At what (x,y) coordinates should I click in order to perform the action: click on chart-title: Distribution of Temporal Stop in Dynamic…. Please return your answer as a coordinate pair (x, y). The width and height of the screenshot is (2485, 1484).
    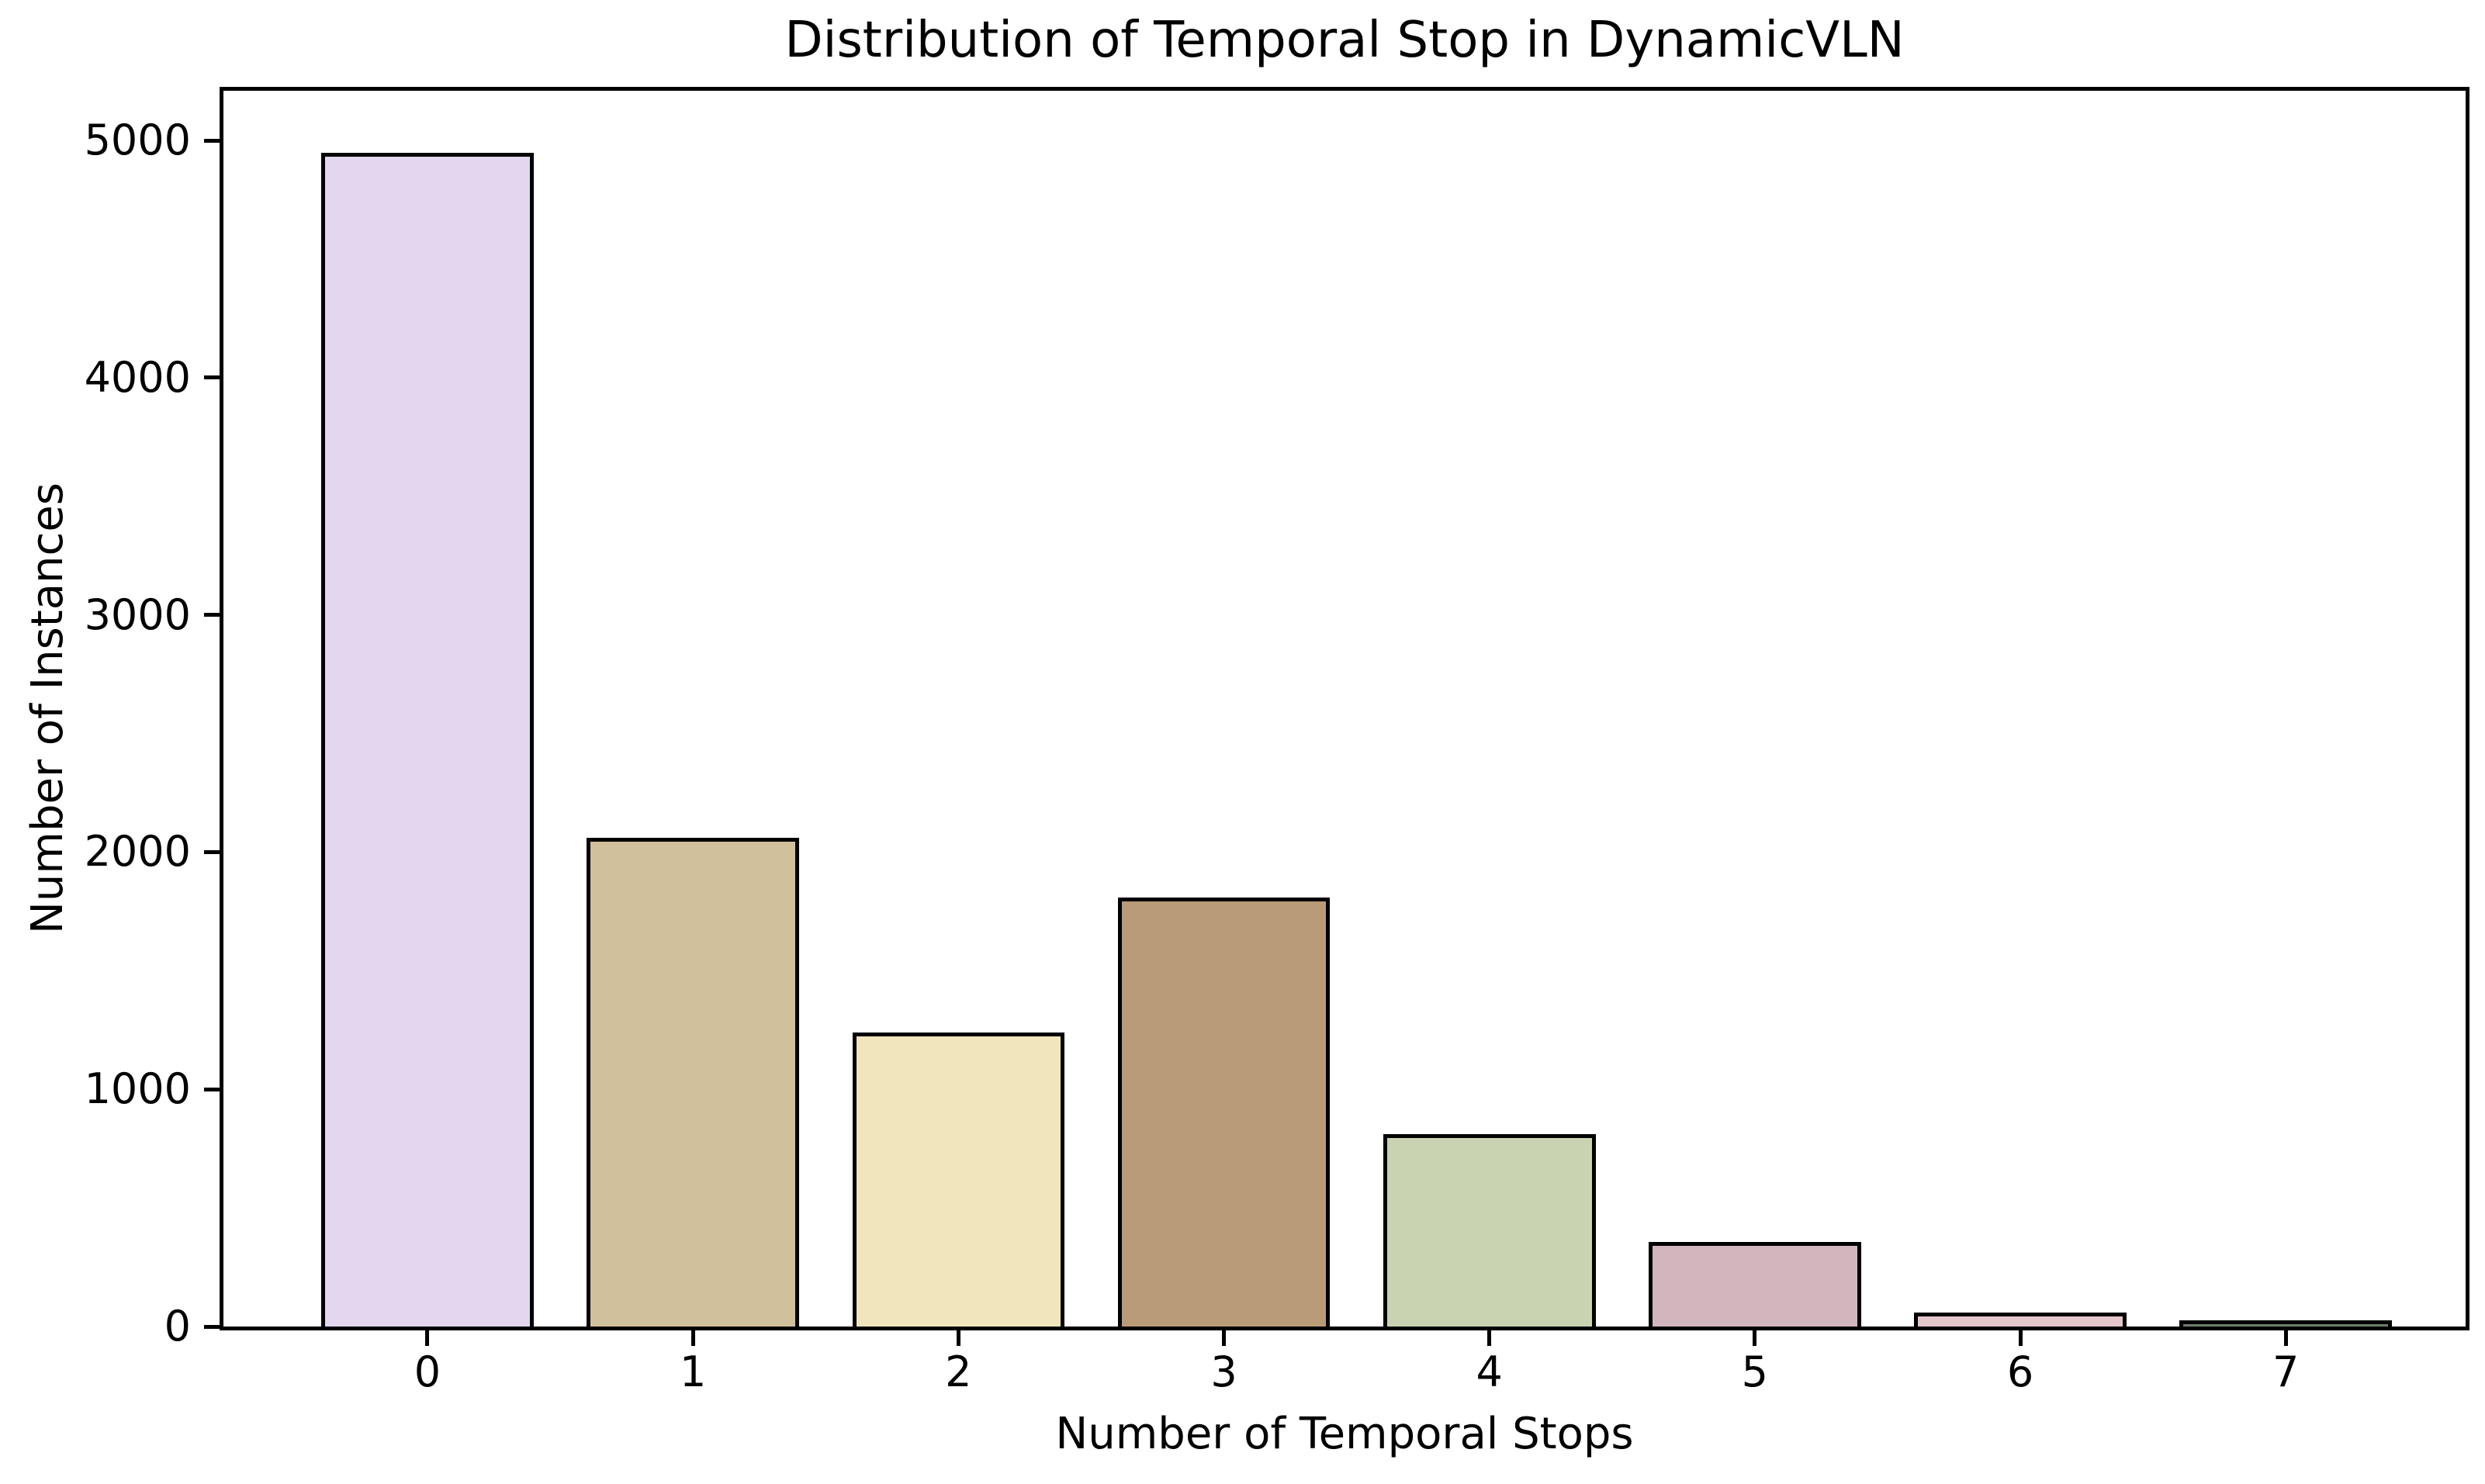
    Looking at the image, I should click on (1344, 40).